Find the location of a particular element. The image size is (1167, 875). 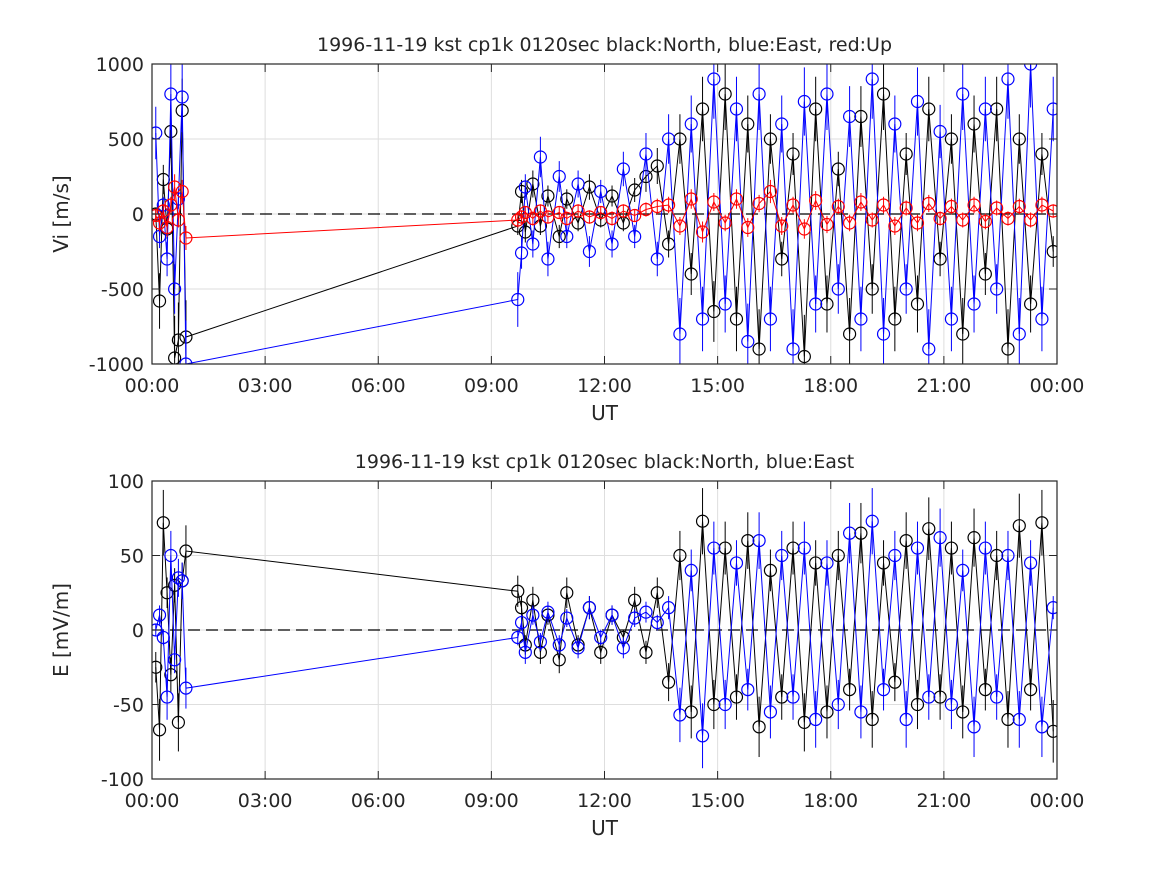

x-tick-label: 00:00 is located at coordinates (152, 801).